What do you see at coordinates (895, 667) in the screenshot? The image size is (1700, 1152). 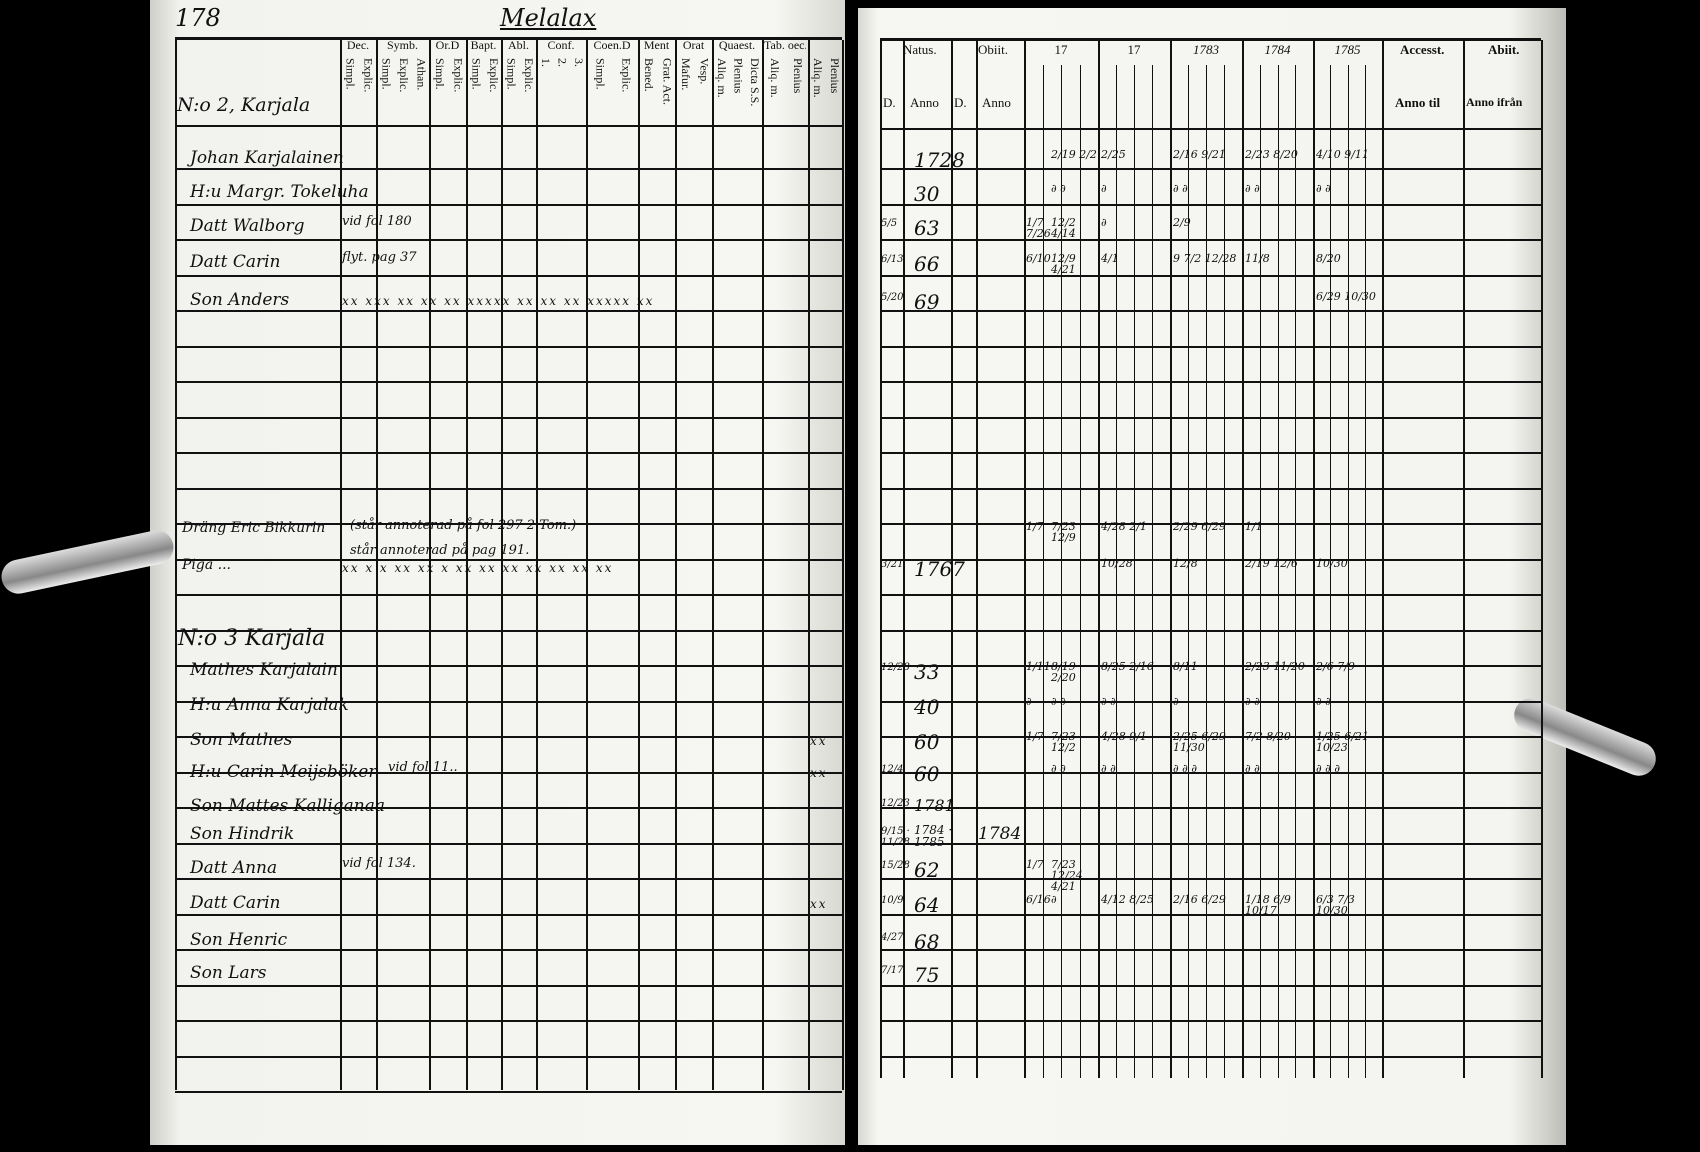 I see `birth-day: 12/28` at bounding box center [895, 667].